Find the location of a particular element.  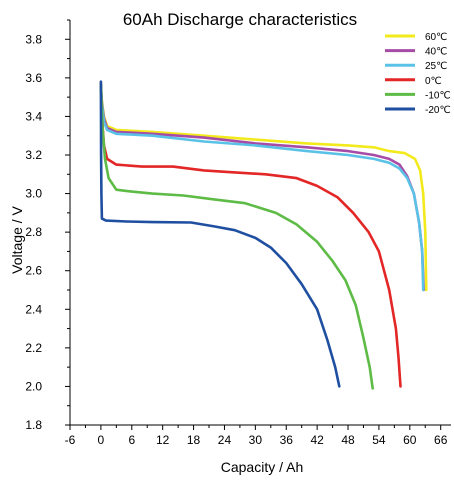

x-tick-label: 30 is located at coordinates (256, 440).